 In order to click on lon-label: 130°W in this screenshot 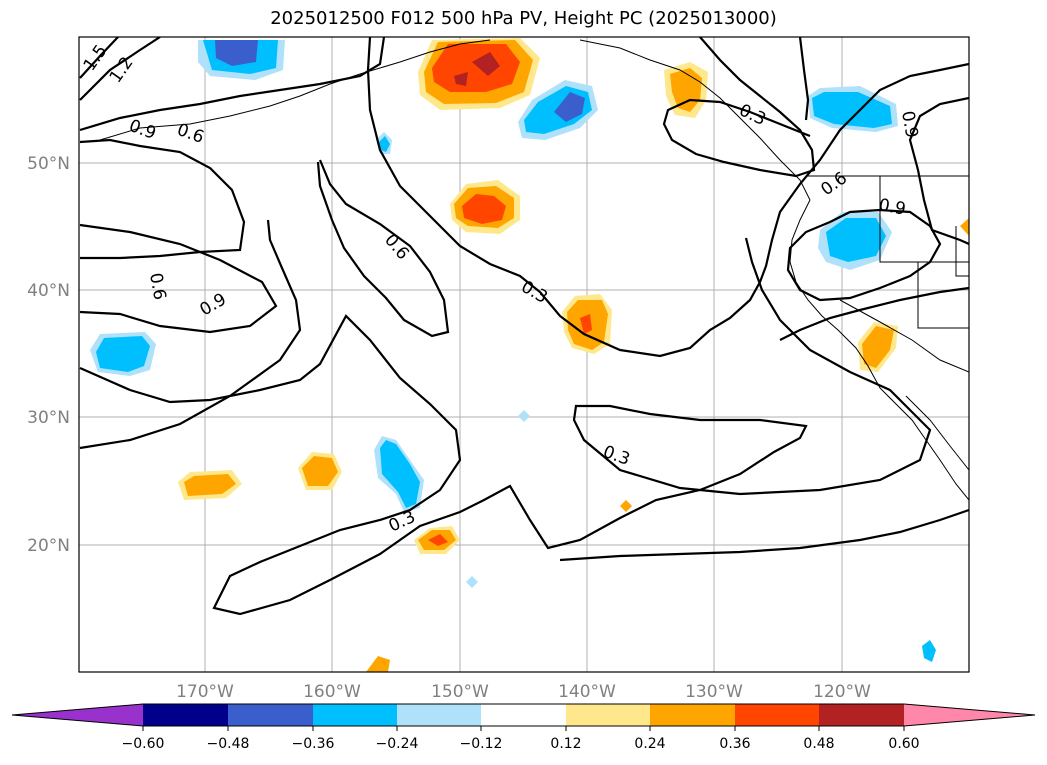, I will do `click(714, 692)`.